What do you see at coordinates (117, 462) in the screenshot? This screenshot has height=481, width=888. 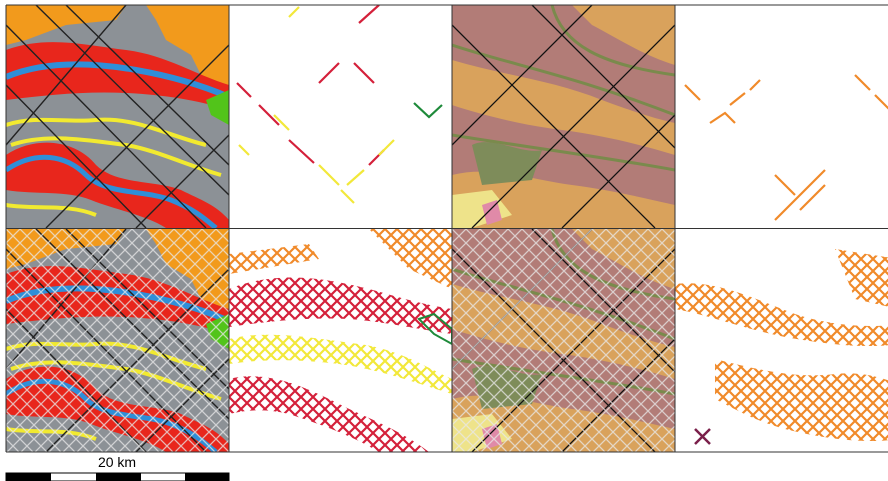 I see `scale-bar-label: 20 km` at bounding box center [117, 462].